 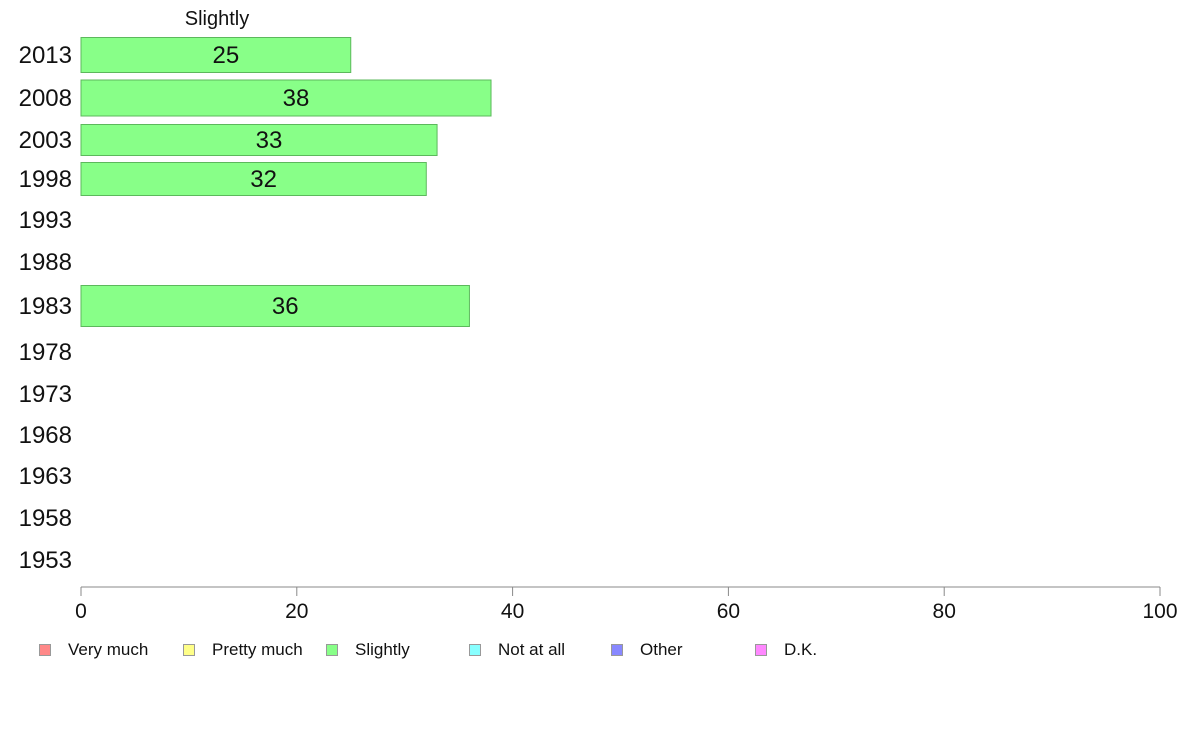 I want to click on y-tick-label: 1983, so click(x=45, y=306).